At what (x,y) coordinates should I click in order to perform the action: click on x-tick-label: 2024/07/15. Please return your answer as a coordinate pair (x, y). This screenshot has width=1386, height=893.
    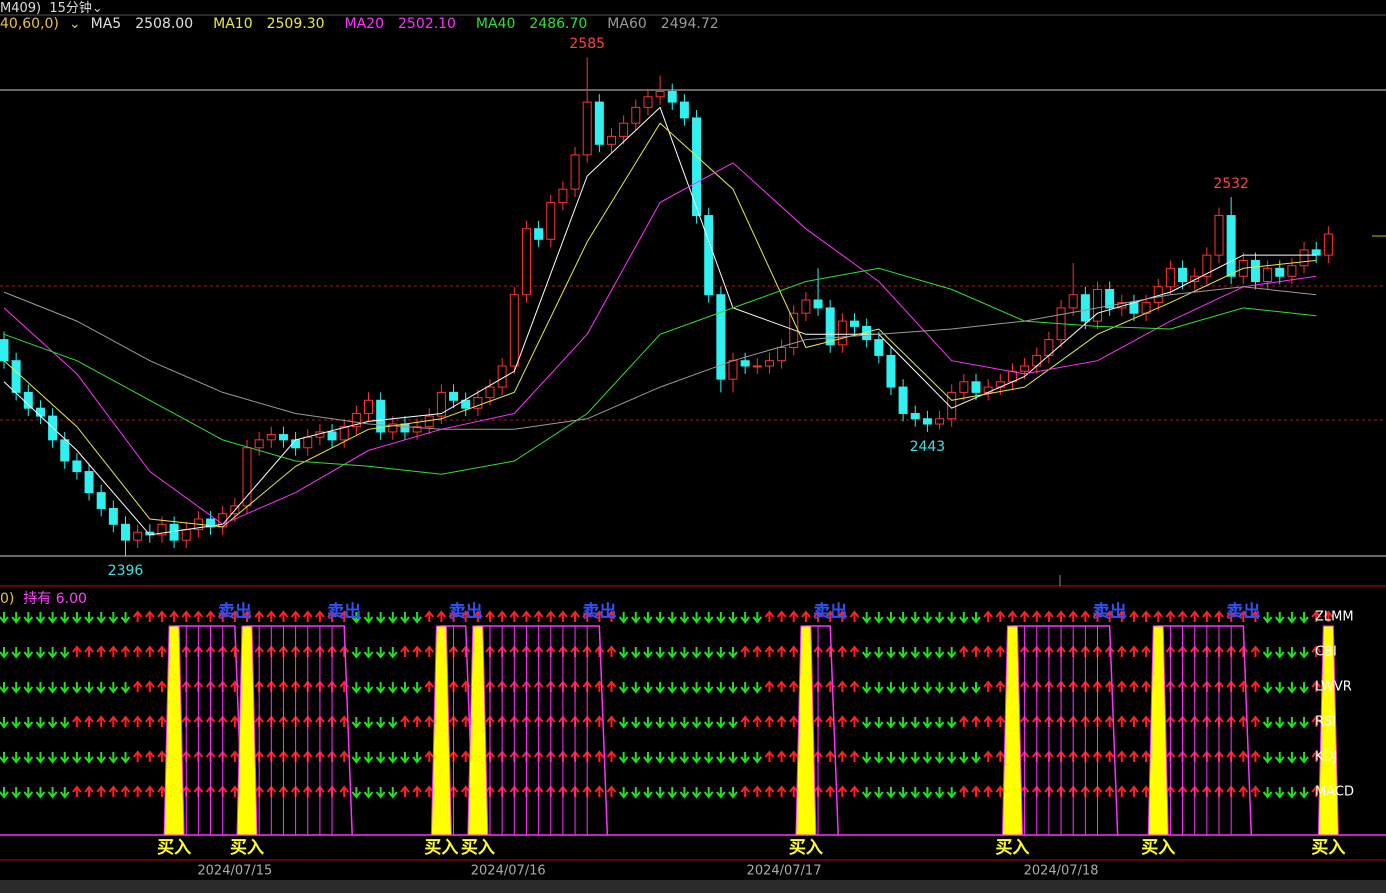
    Looking at the image, I should click on (234, 871).